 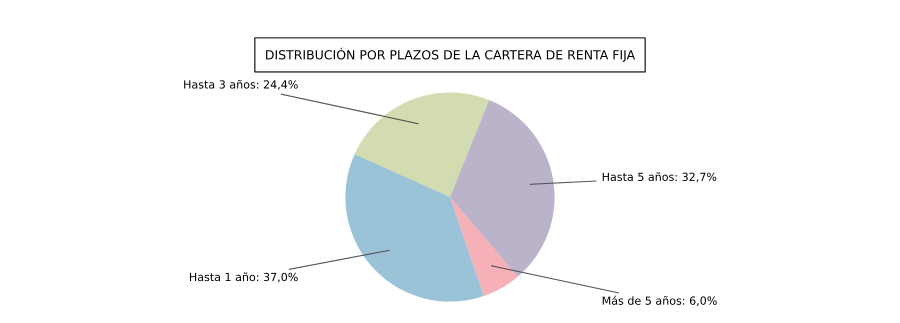 What do you see at coordinates (659, 177) in the screenshot?
I see `slice-label: Hasta 5 años: 32,7%` at bounding box center [659, 177].